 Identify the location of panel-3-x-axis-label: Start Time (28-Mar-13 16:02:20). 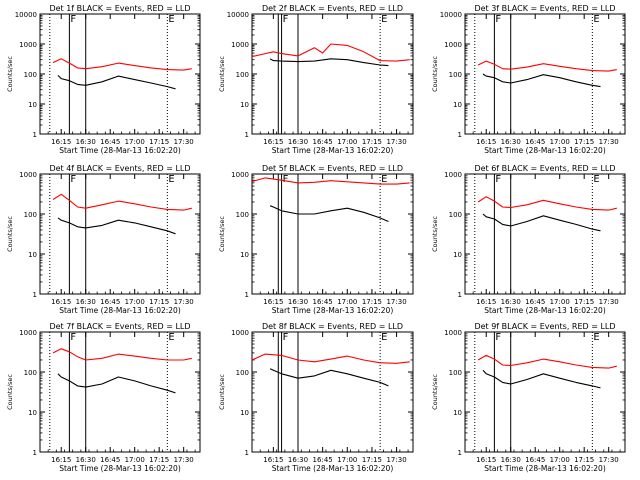
(545, 150).